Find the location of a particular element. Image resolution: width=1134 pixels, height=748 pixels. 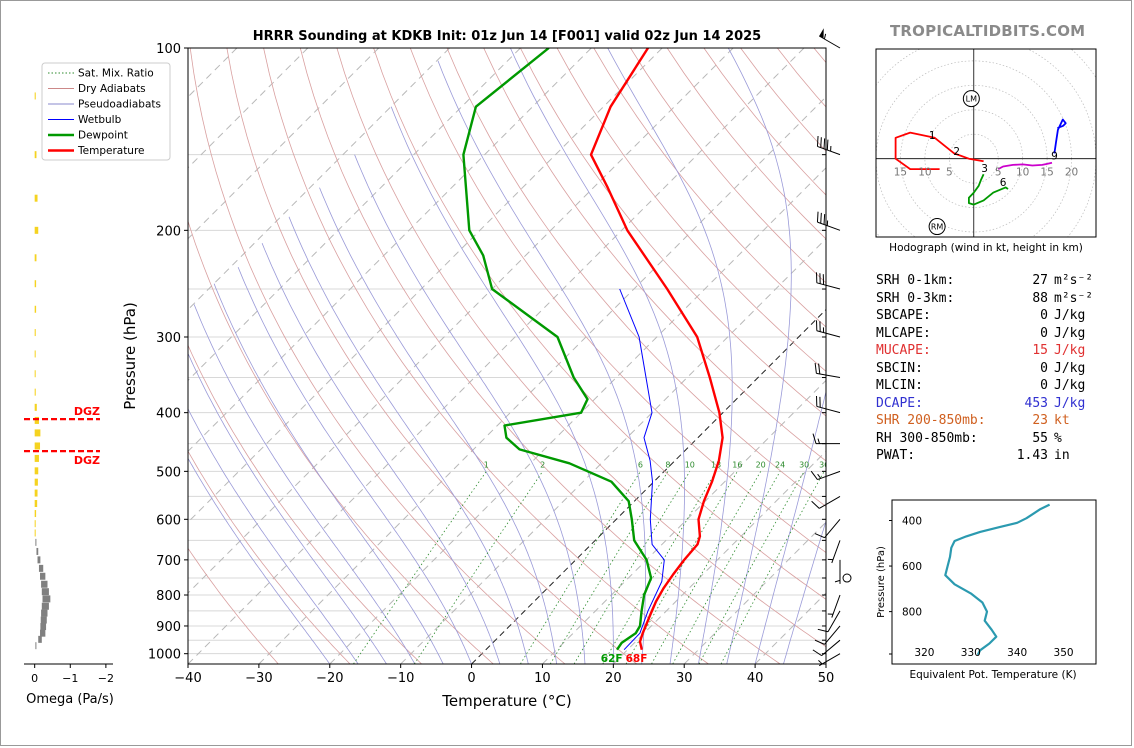

x-tick-label: 50 is located at coordinates (826, 678).